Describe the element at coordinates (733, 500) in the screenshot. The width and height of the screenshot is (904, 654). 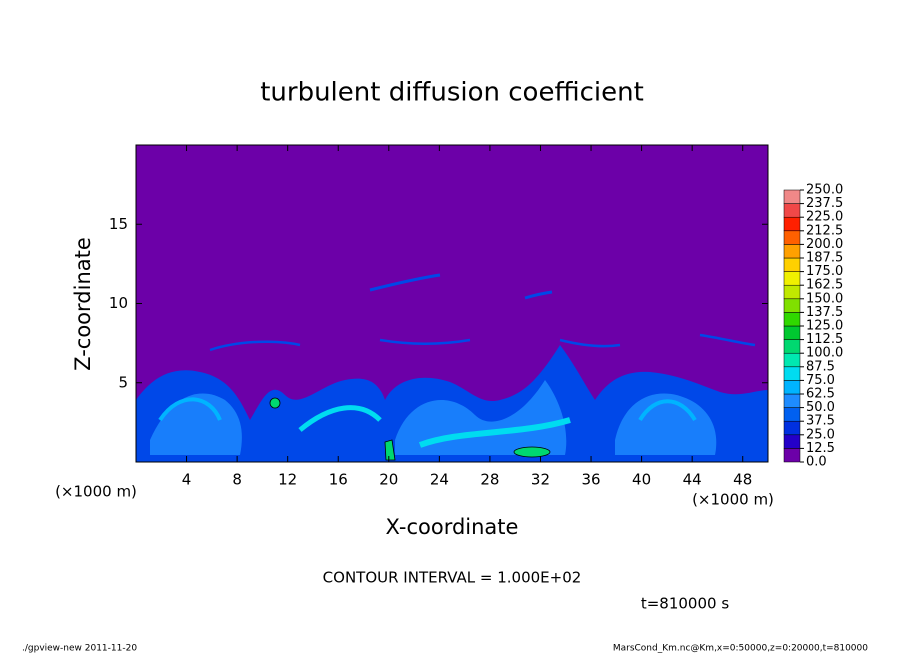
I see `x-unit-right: (×1000 m)` at that location.